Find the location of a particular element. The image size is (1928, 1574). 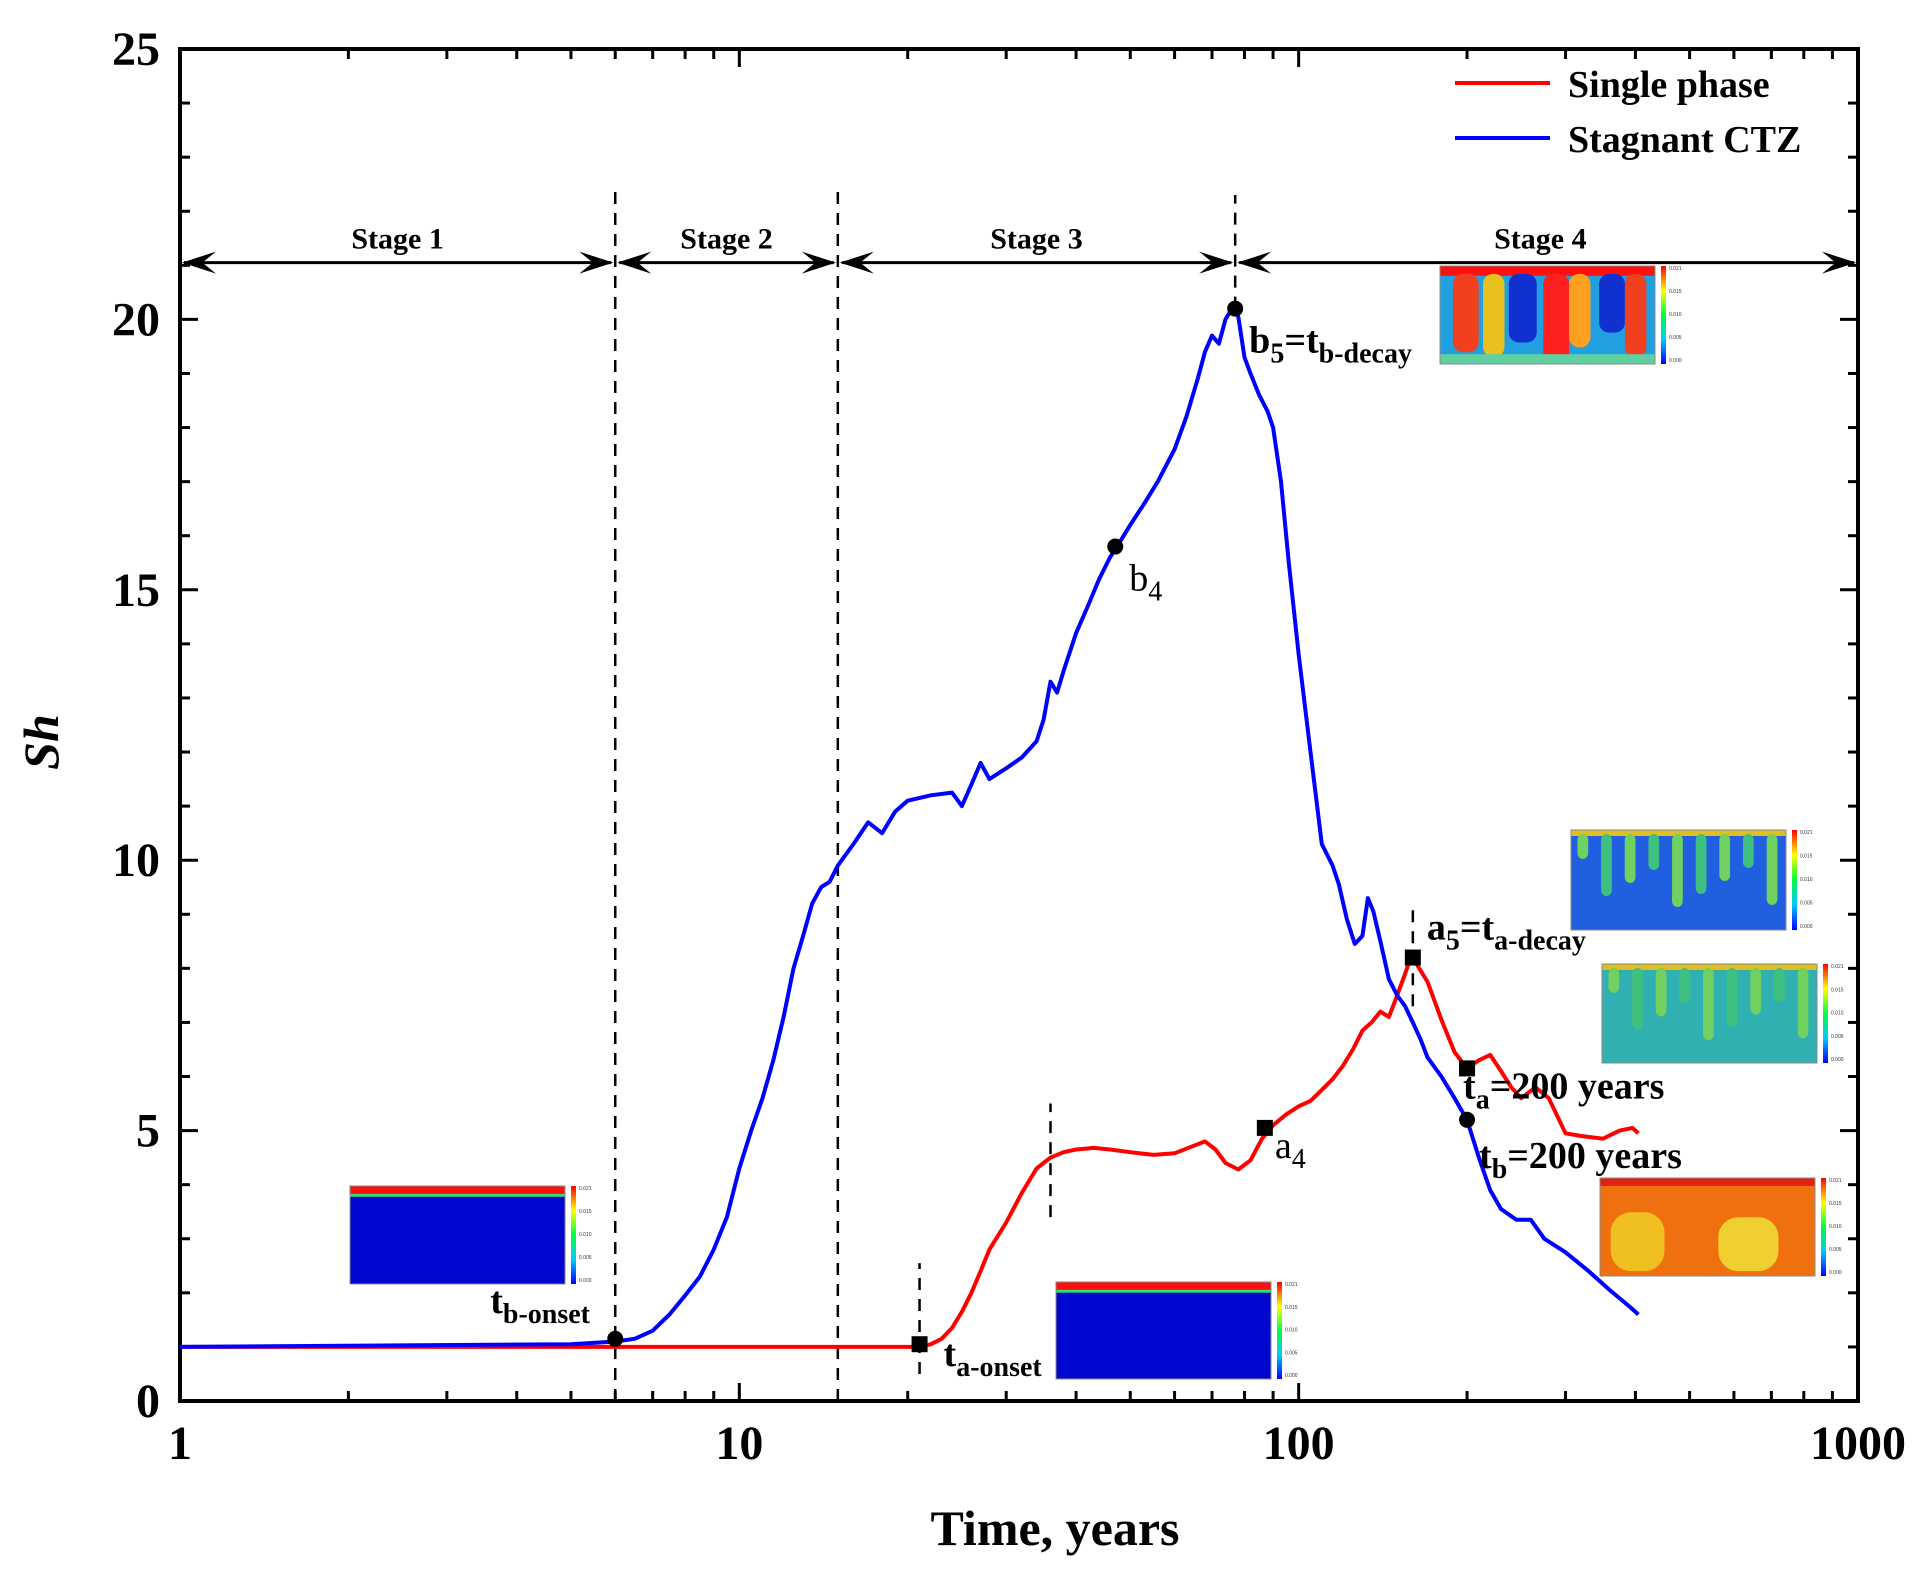

marker-label: b5=tb-decay is located at coordinates (1330, 345).